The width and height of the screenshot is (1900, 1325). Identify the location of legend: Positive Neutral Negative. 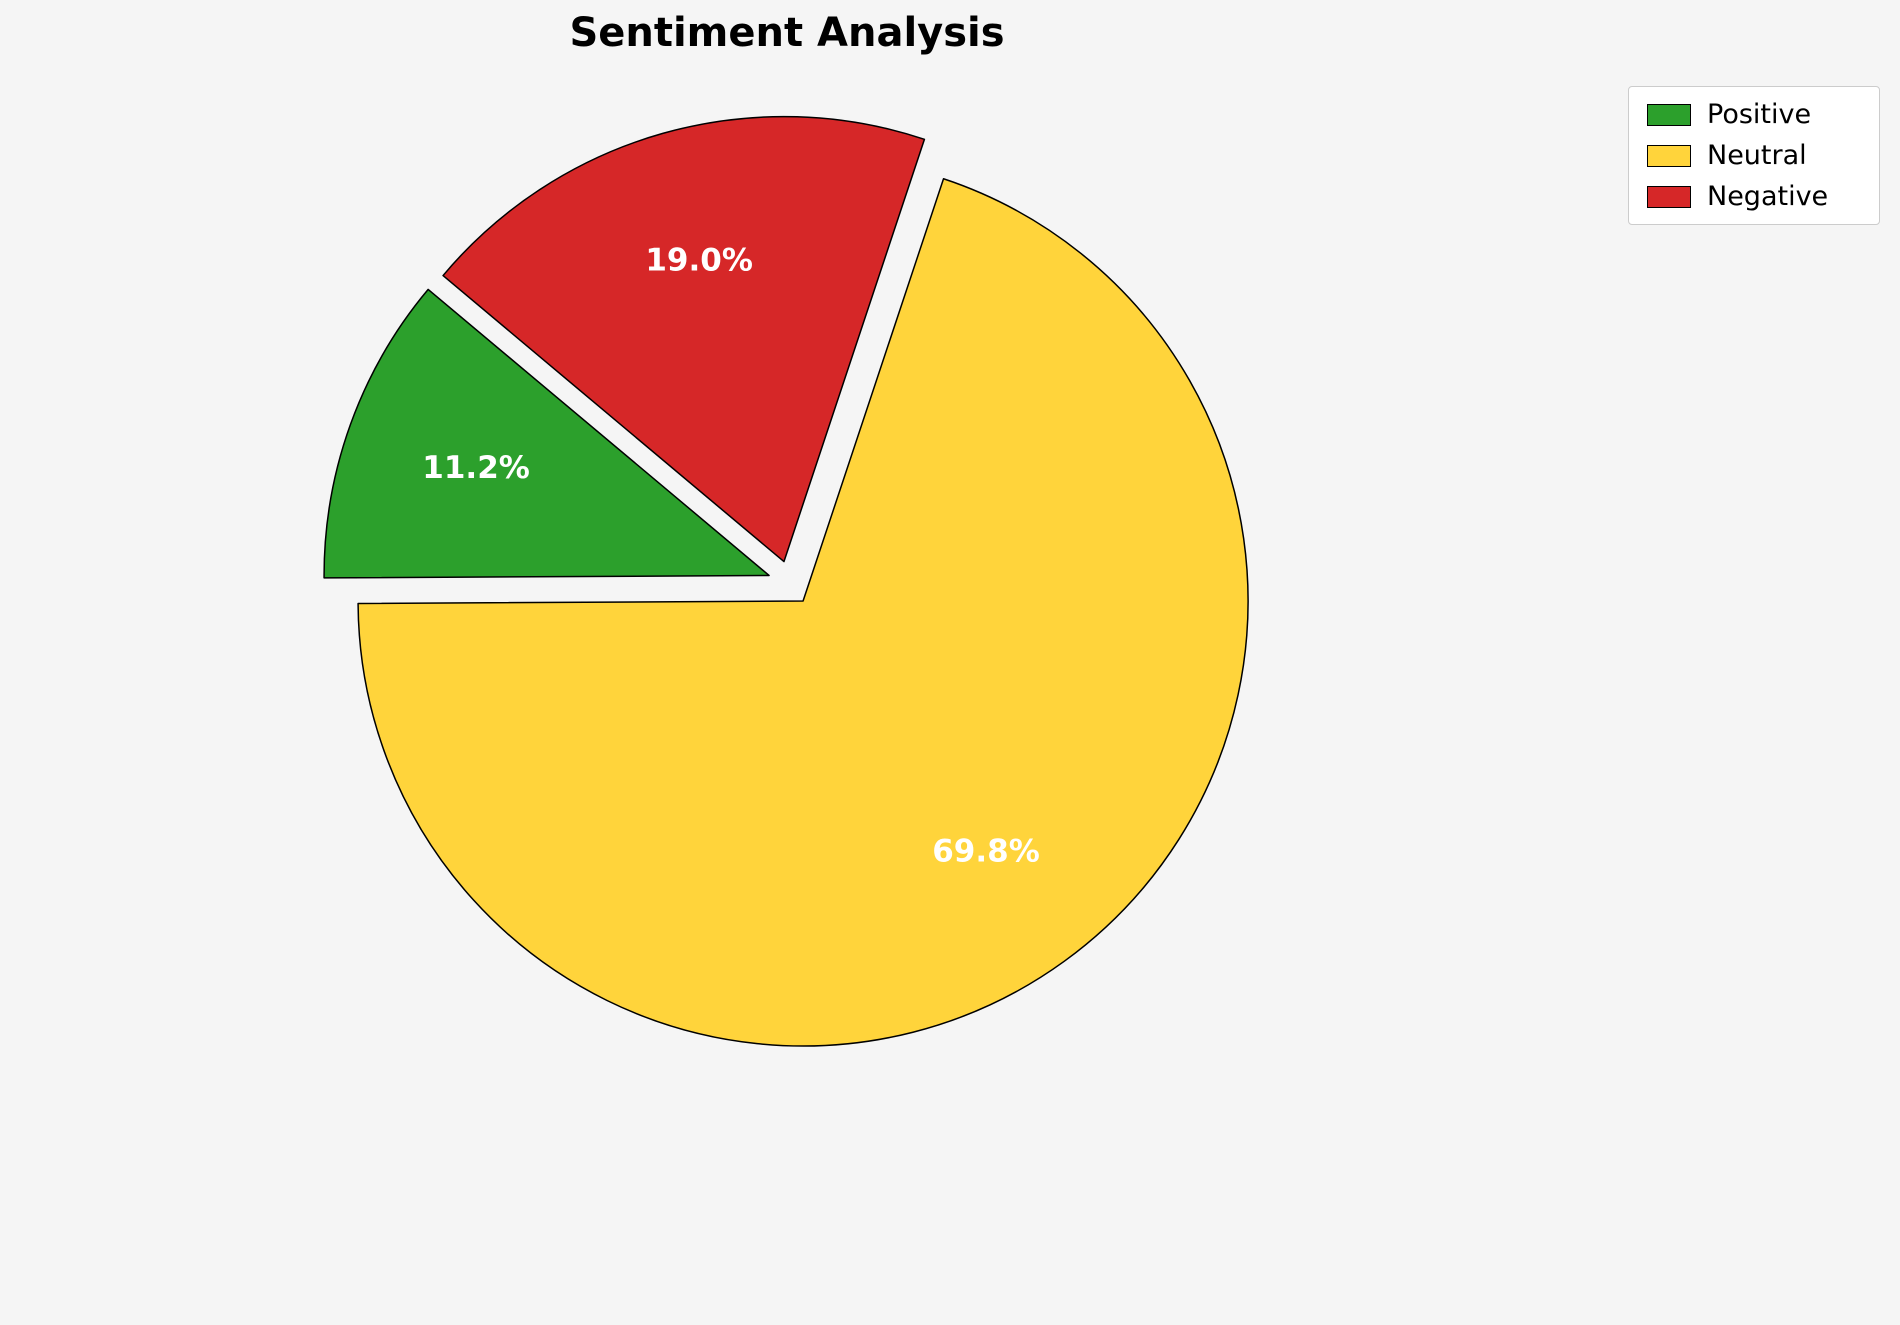
(1754, 155).